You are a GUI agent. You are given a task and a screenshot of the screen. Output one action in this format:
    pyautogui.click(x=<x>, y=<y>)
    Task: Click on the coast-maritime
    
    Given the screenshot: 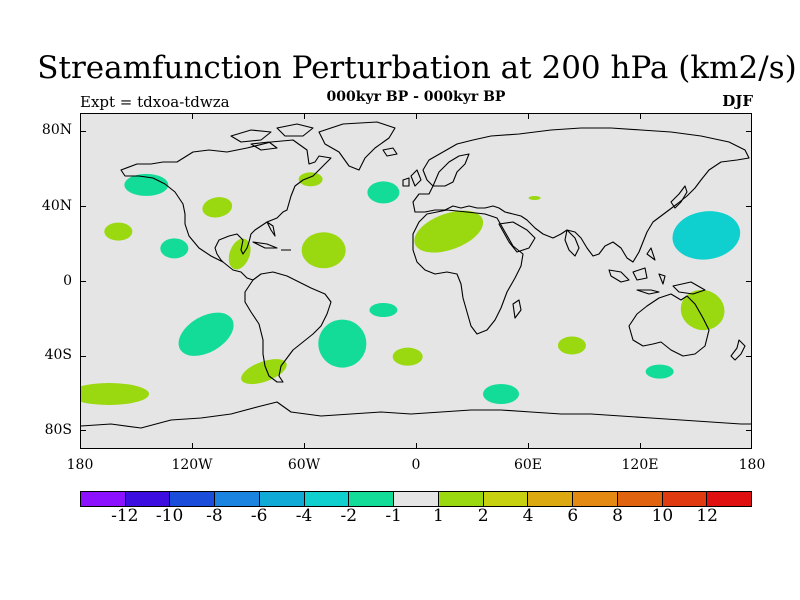 What is the action you would take?
    pyautogui.click(x=637, y=271)
    